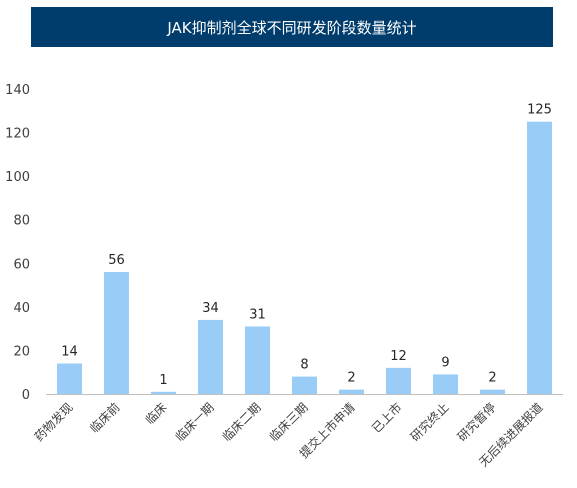 Image resolution: width=577 pixels, height=488 pixels. I want to click on category-label: 临床二期, so click(242, 422).